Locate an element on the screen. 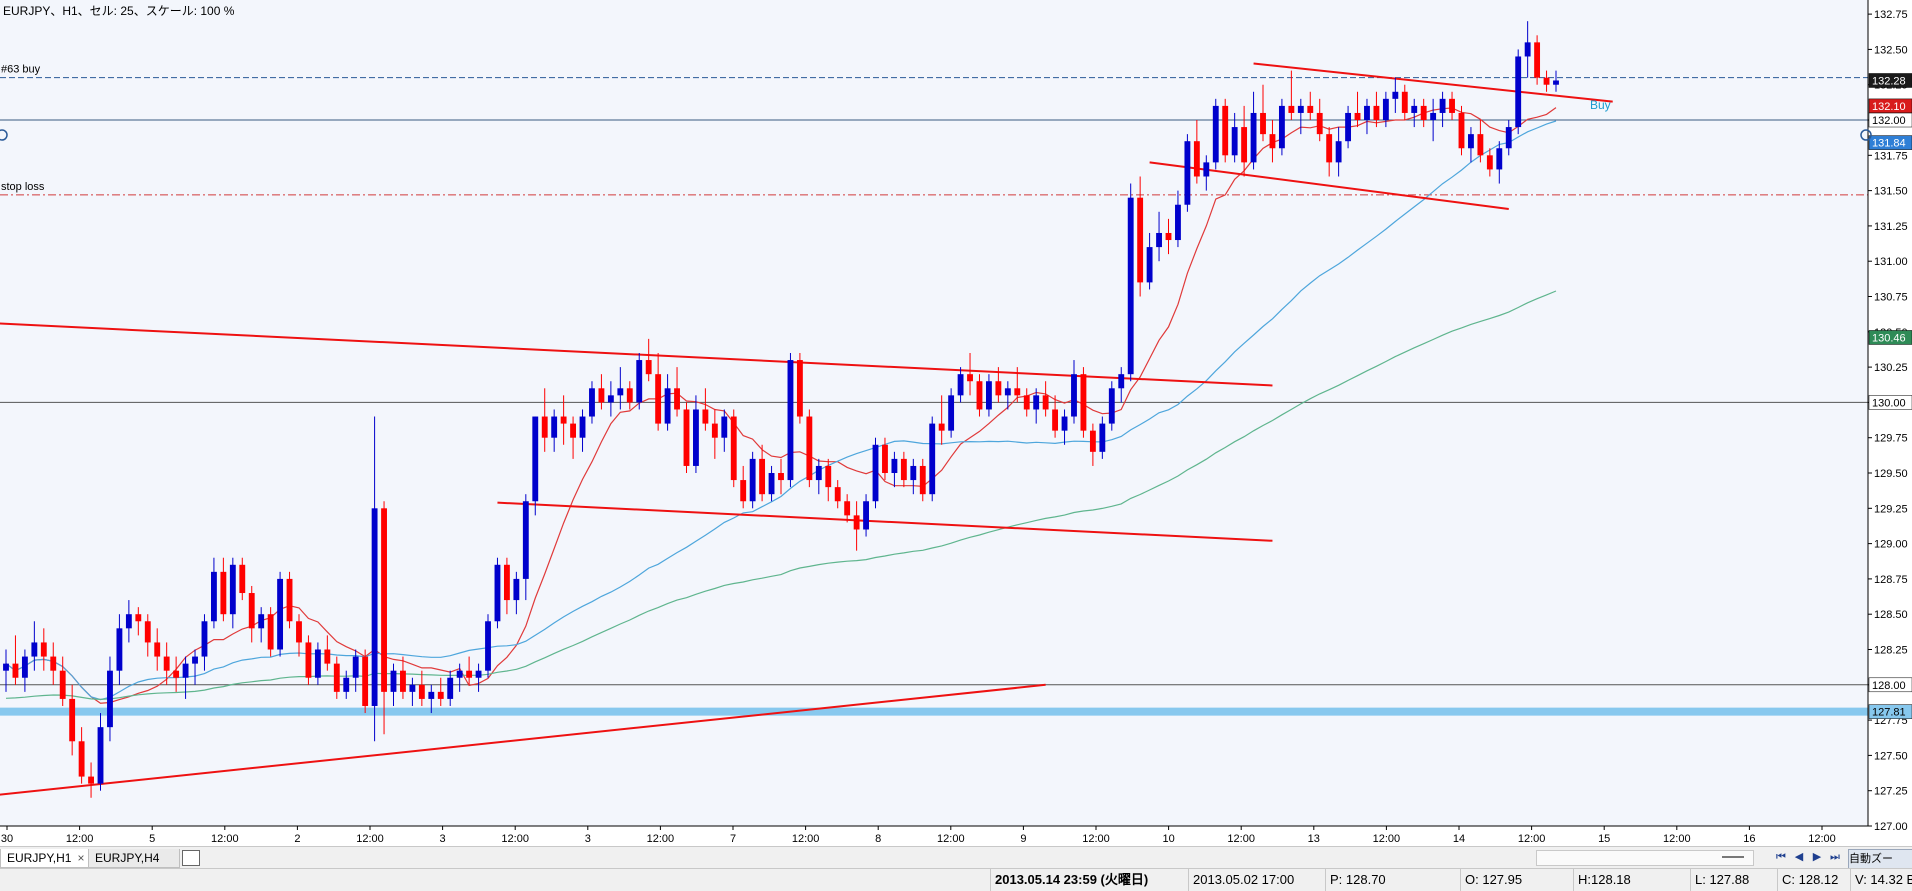 This screenshot has width=1912, height=891. scroll-next-icon: ▶ is located at coordinates (1817, 857).